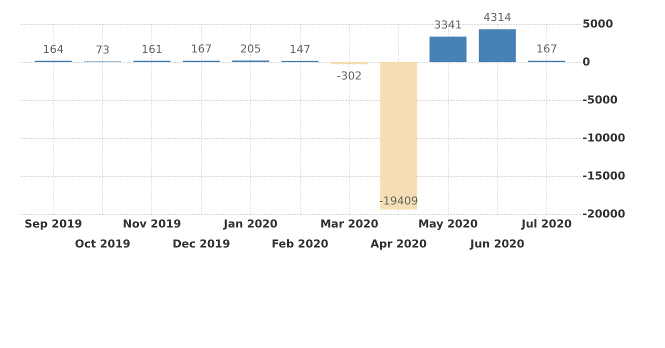 The image size is (665, 348). I want to click on data-label: 205, so click(251, 49).